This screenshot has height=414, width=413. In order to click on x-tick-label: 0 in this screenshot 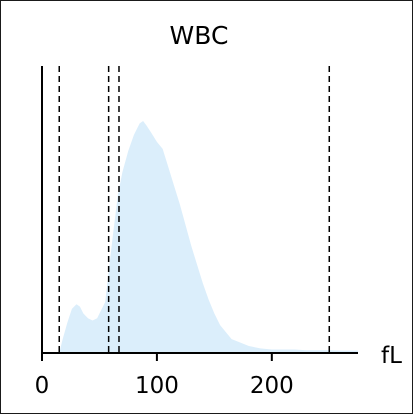, I will do `click(42, 386)`.